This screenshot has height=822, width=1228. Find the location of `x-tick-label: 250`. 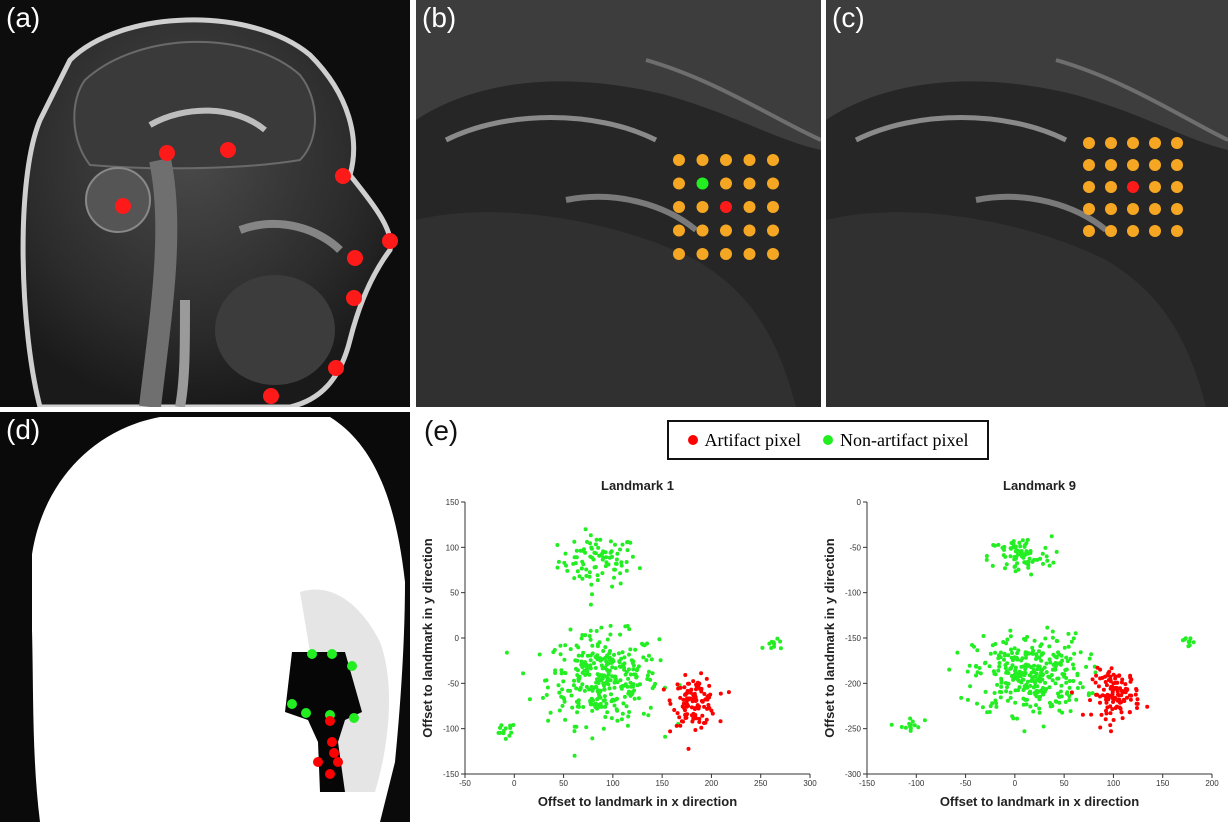

x-tick-label: 250 is located at coordinates (761, 783).